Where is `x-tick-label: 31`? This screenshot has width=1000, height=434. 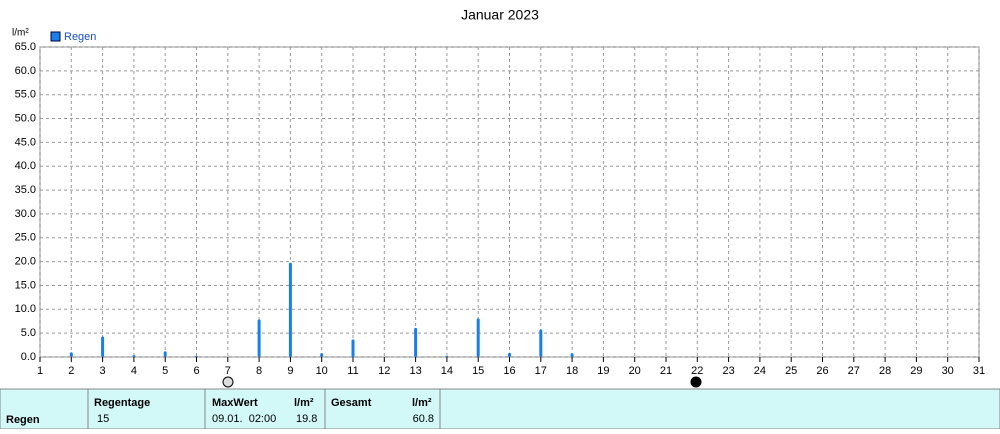 x-tick-label: 31 is located at coordinates (979, 371).